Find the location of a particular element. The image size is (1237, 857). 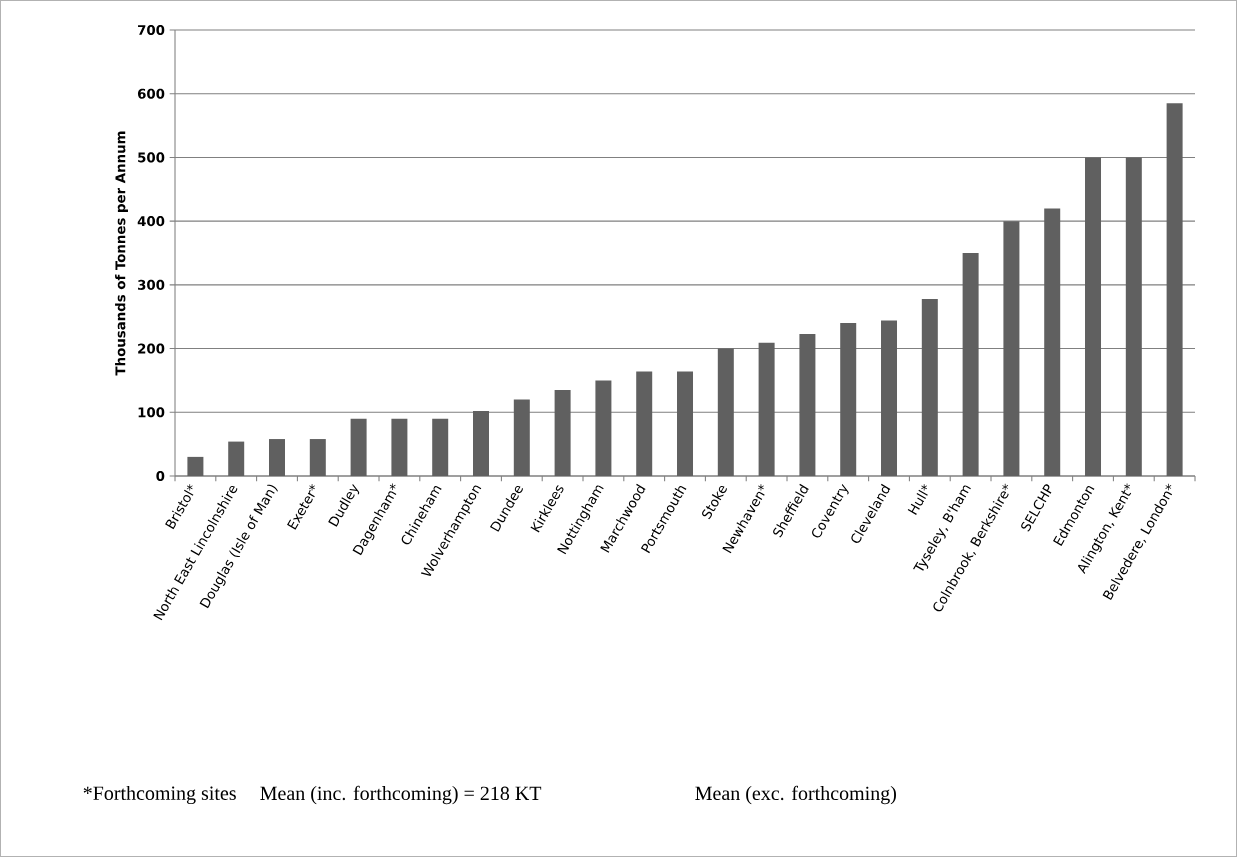

text: Mean (inc. forthcoming) = 218 KT is located at coordinates (401, 795).